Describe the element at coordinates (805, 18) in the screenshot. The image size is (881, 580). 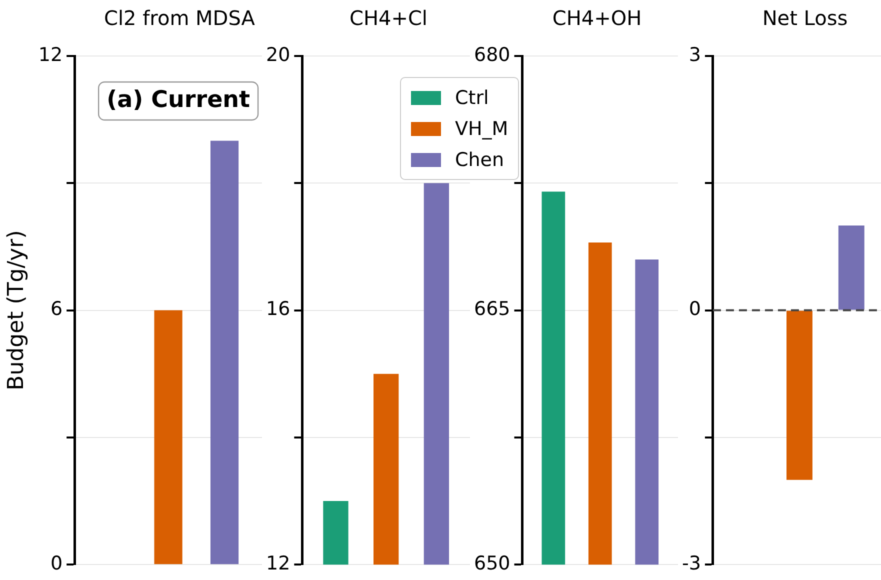
I see `chart-title: Net Loss` at that location.